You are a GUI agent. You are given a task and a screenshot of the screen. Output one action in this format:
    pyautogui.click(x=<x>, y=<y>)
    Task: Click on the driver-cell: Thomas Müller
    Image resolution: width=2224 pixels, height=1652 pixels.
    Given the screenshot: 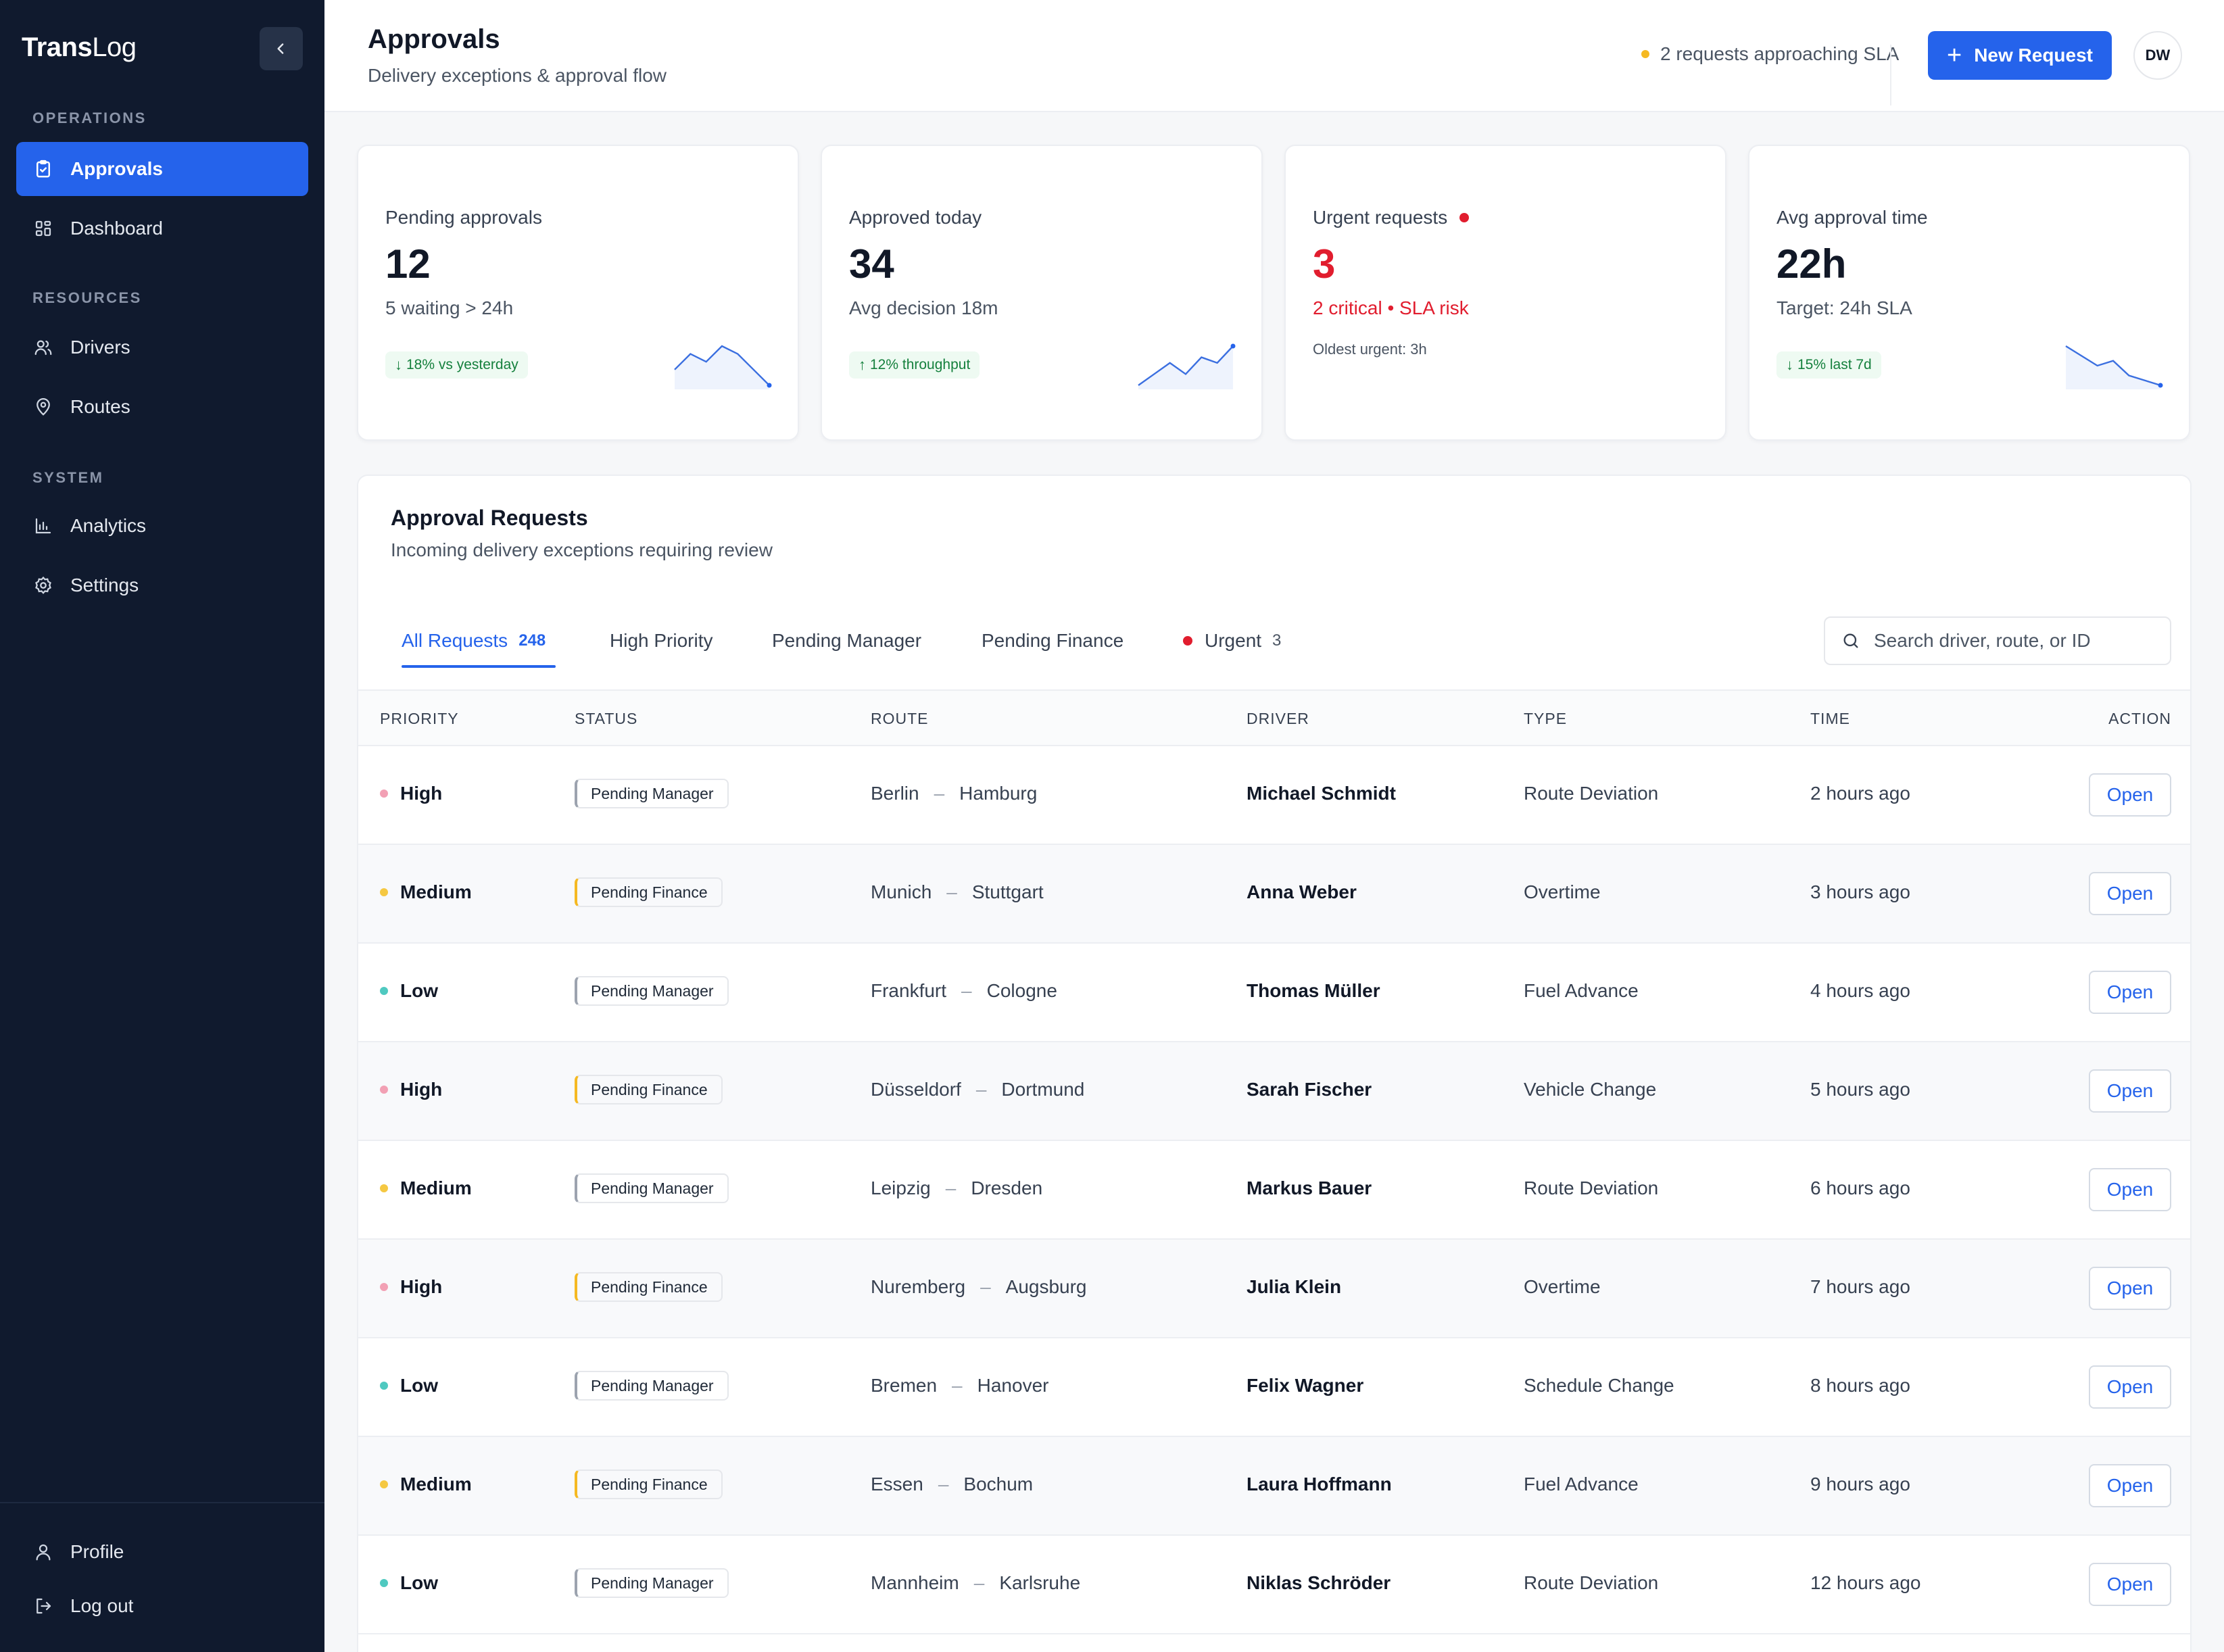 What is the action you would take?
    pyautogui.click(x=1313, y=990)
    